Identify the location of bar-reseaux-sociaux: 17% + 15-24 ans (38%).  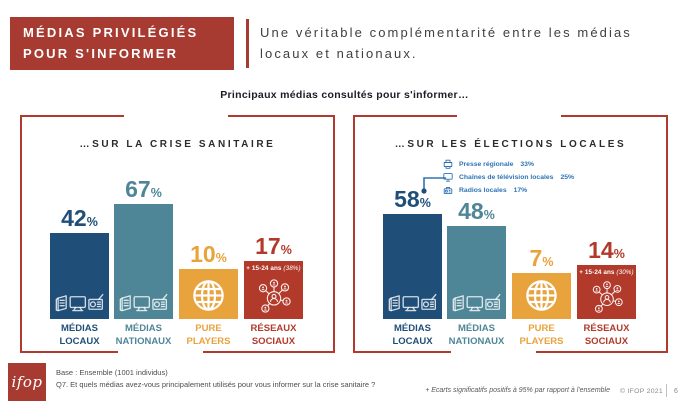
(273, 277).